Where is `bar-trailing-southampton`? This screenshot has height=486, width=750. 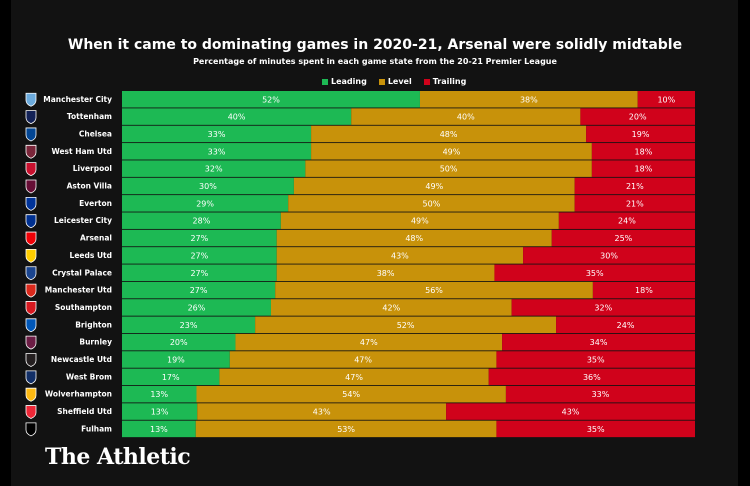
bar-trailing-southampton is located at coordinates (603, 307).